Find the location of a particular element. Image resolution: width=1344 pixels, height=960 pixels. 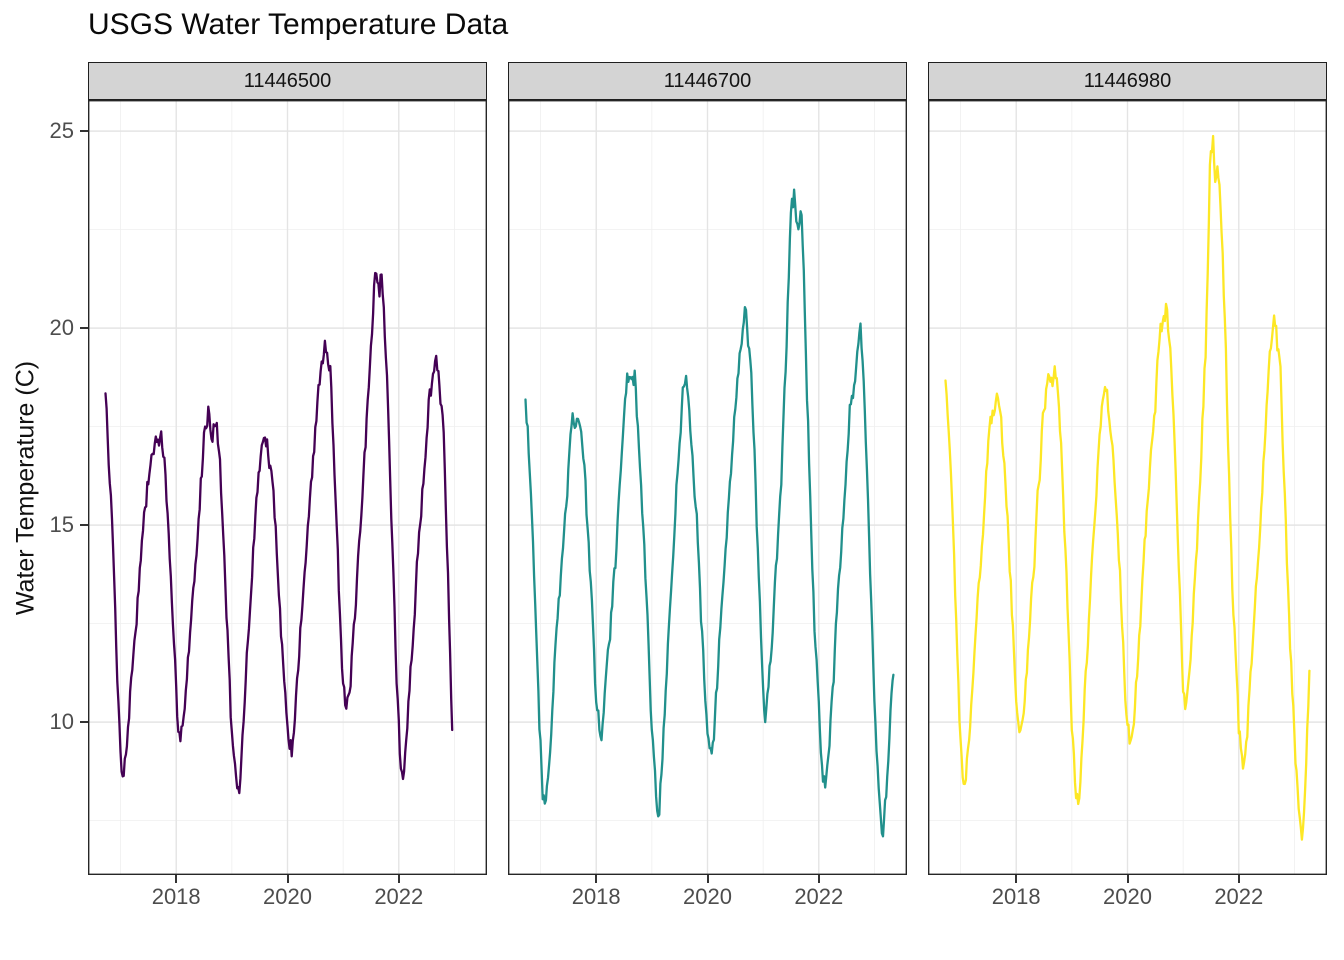

facet-strip-label: 11446500 is located at coordinates (287, 80).